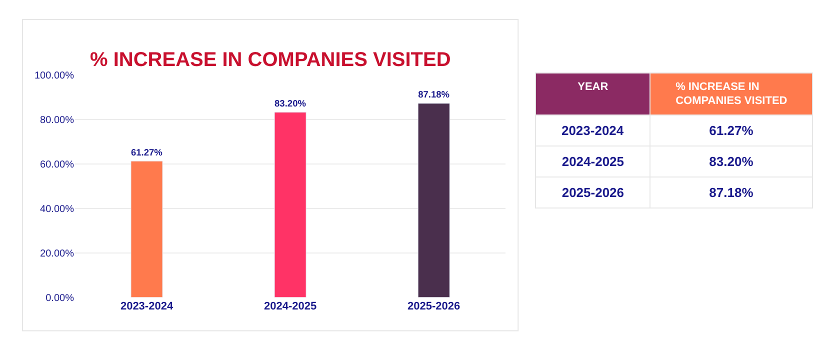  What do you see at coordinates (57, 164) in the screenshot?
I see `y-tick-label: 60.00%` at bounding box center [57, 164].